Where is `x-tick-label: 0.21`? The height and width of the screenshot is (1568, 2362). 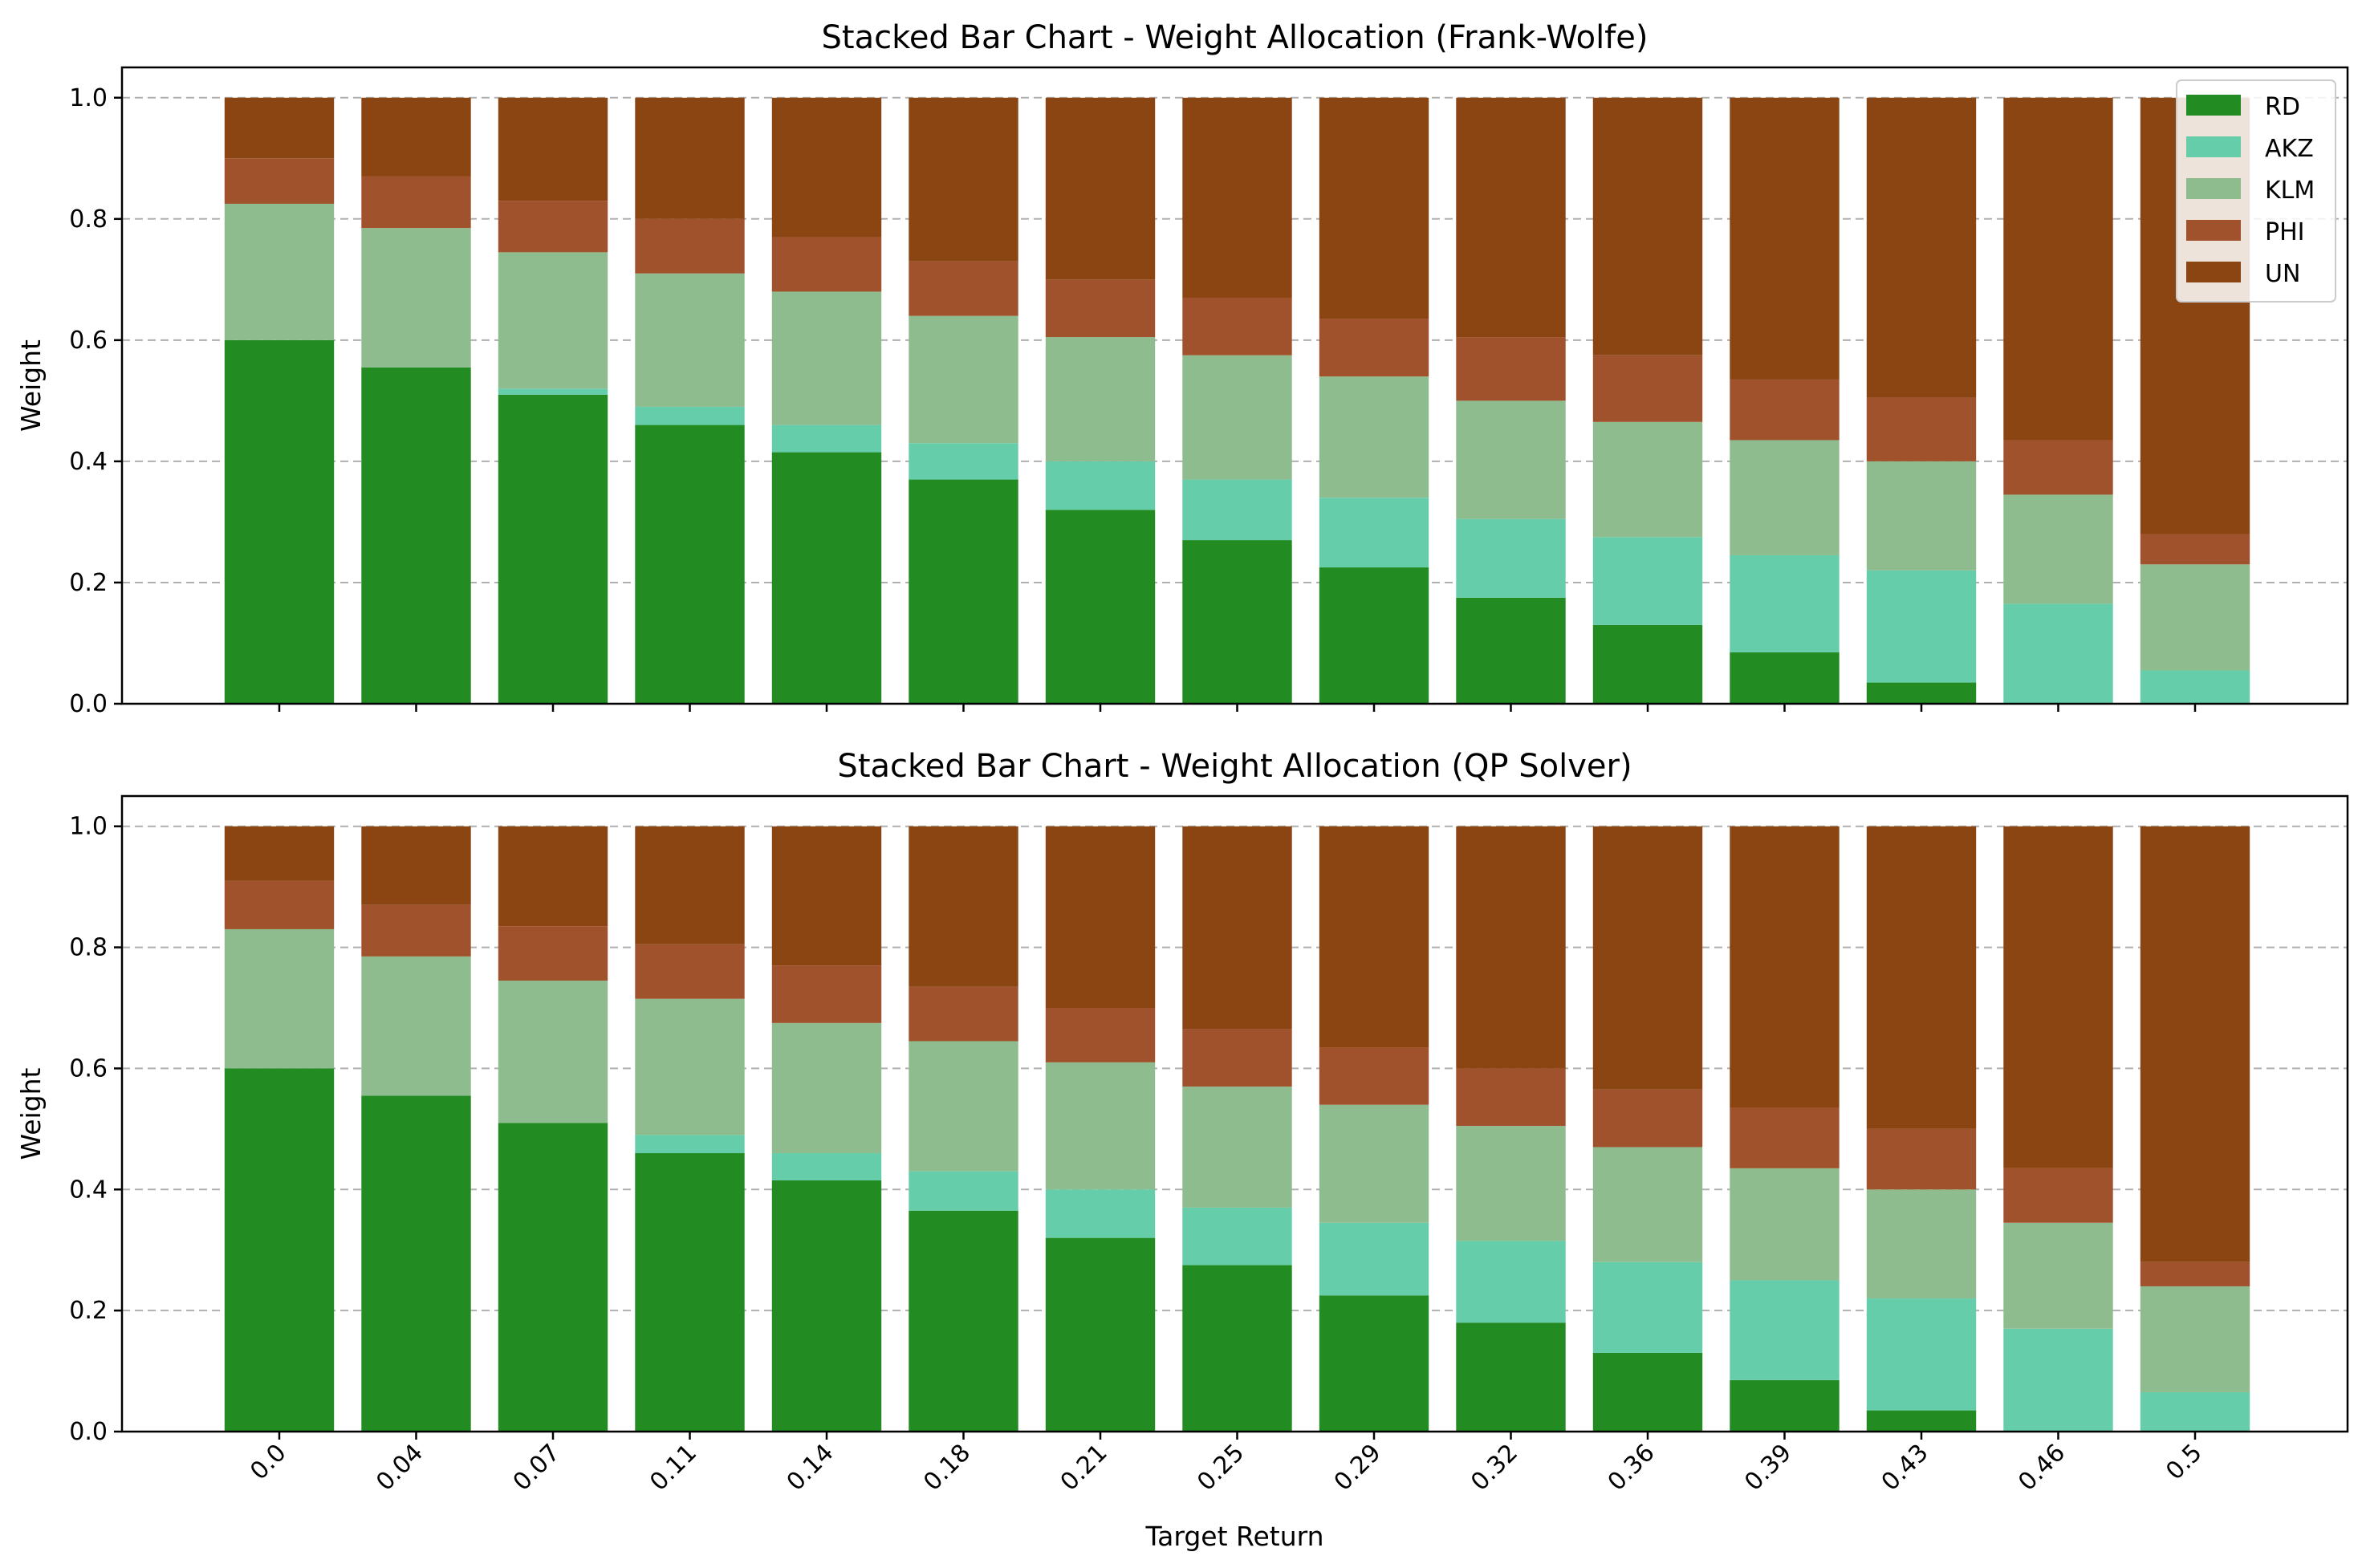 x-tick-label: 0.21 is located at coordinates (1084, 1468).